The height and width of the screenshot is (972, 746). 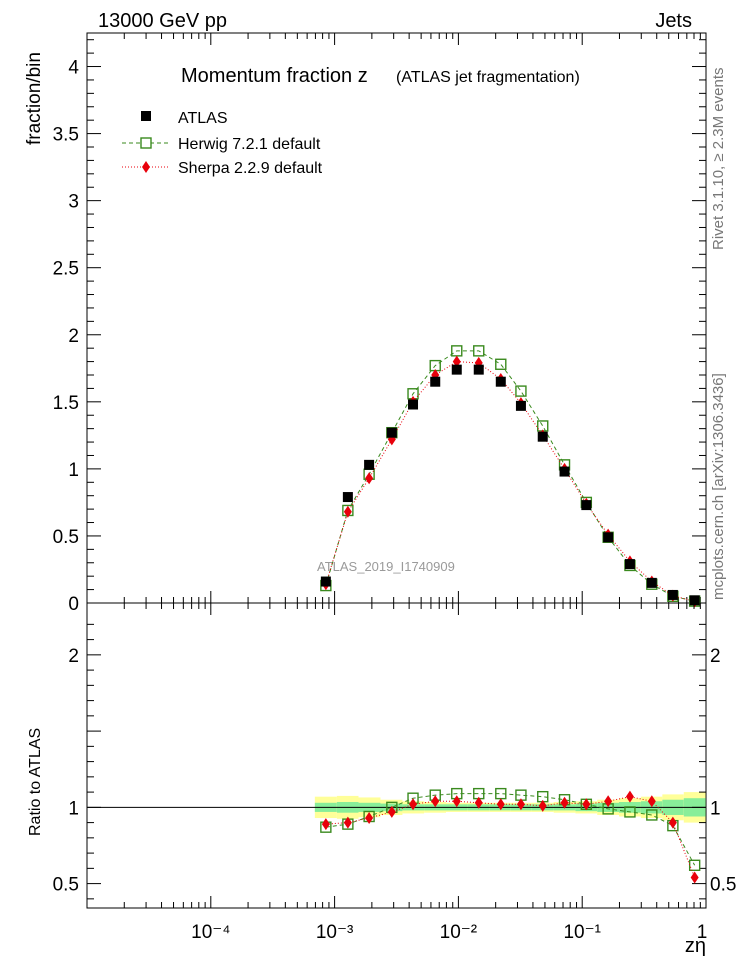 I want to click on ratio-y-tick-label: 2, so click(x=73, y=656).